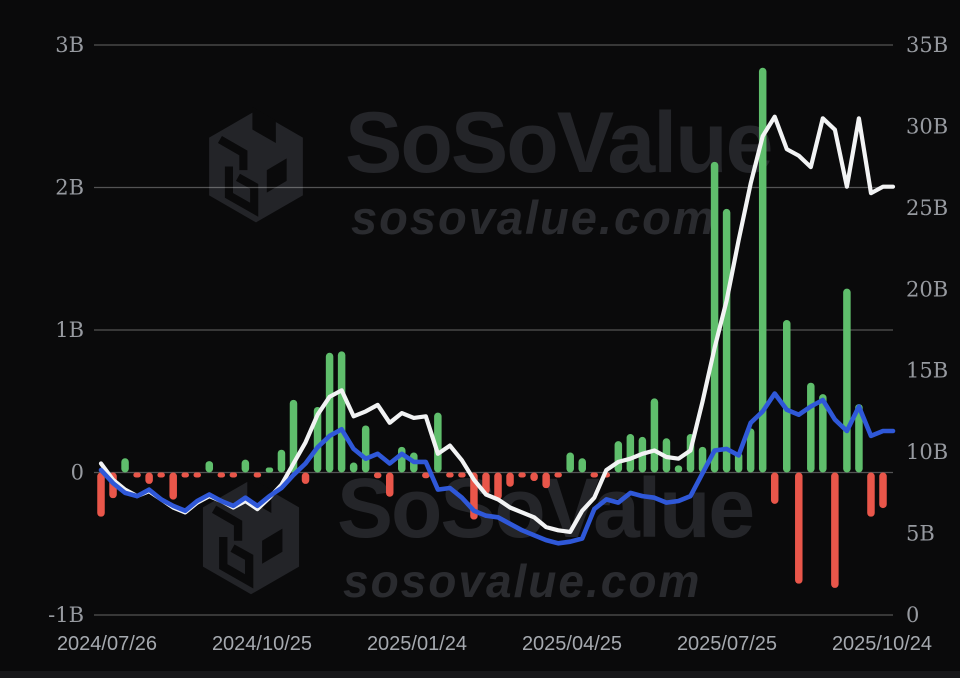 Image resolution: width=960 pixels, height=678 pixels. Describe the element at coordinates (912, 615) in the screenshot. I see `right-axis-tick: 0` at that location.